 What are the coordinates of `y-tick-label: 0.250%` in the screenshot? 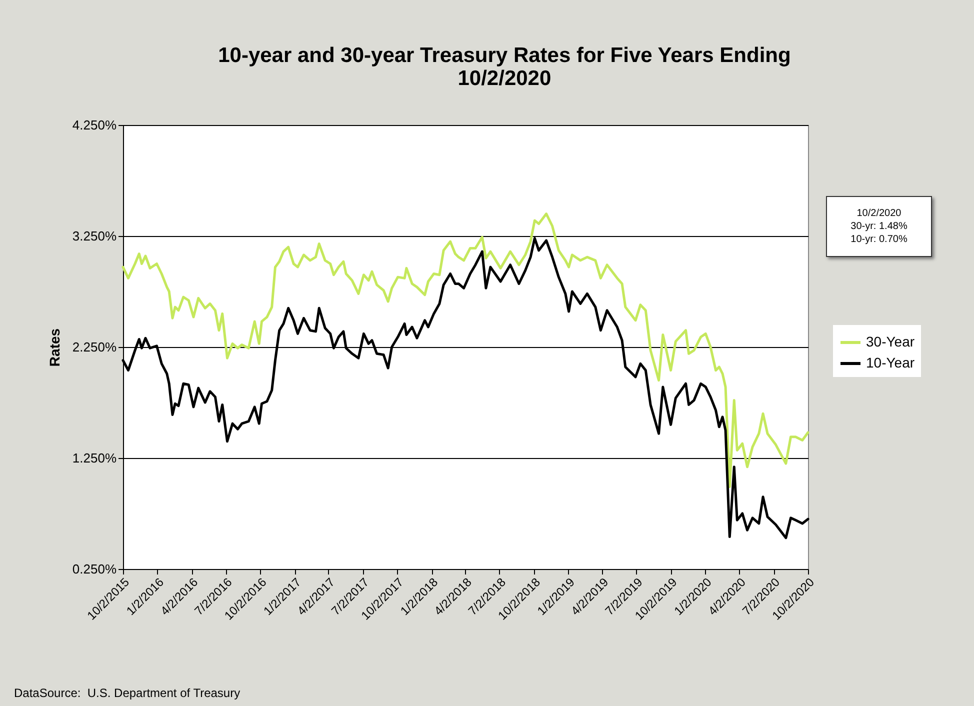 It's located at (94, 569).